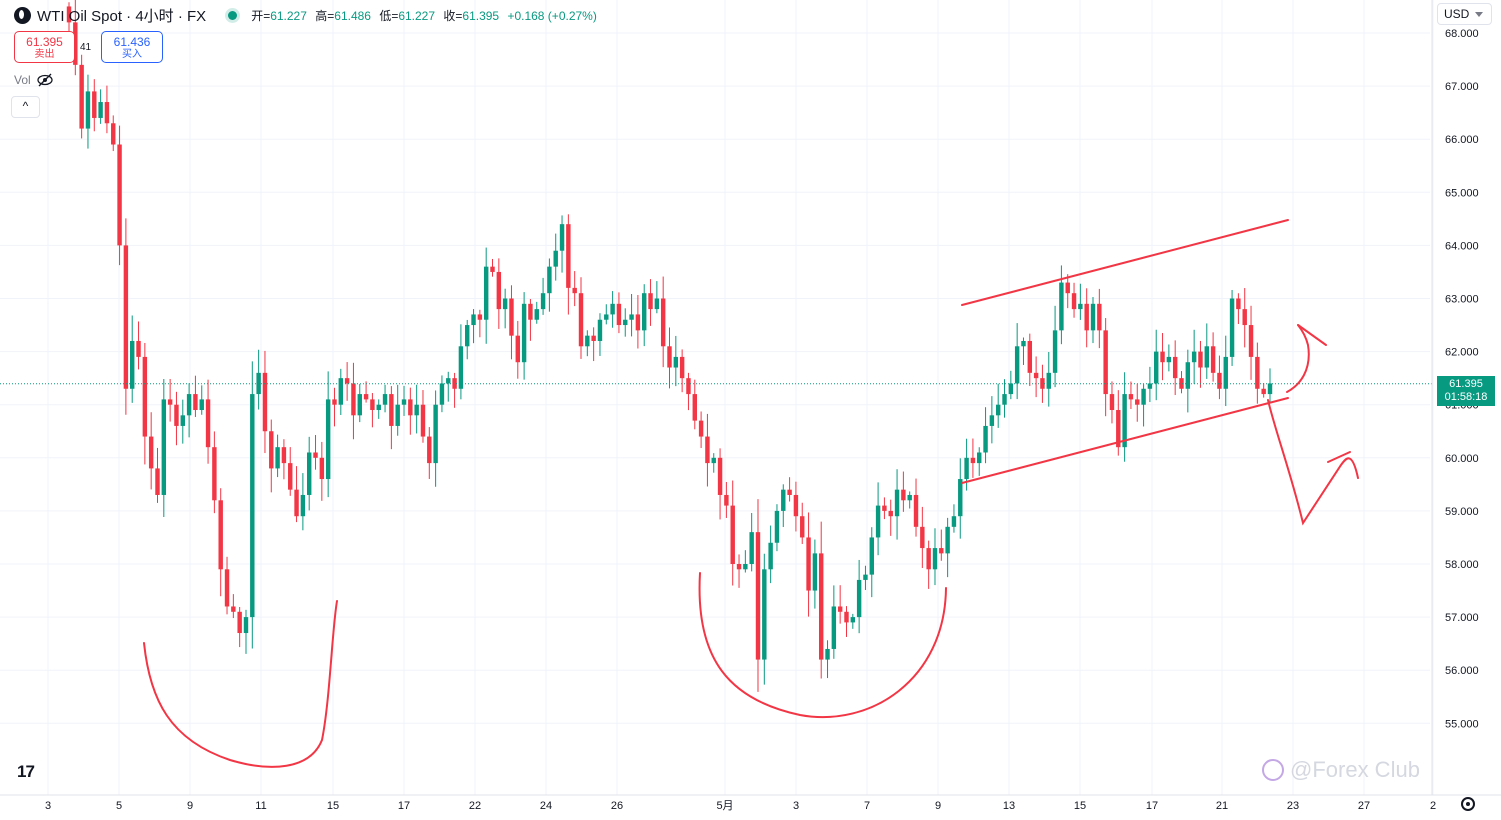 Image resolution: width=1501 pixels, height=820 pixels. I want to click on y-tick-label: 66.000, so click(1462, 140).